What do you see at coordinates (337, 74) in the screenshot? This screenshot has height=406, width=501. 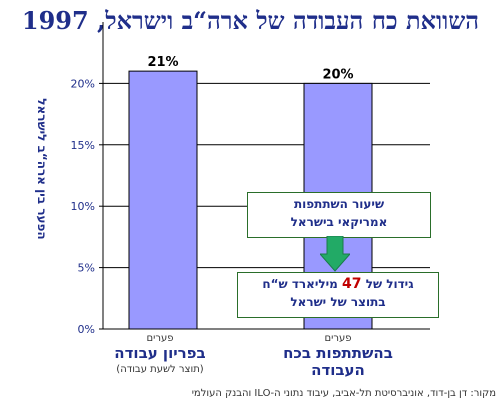 I see `bar-value-label: 20%` at bounding box center [337, 74].